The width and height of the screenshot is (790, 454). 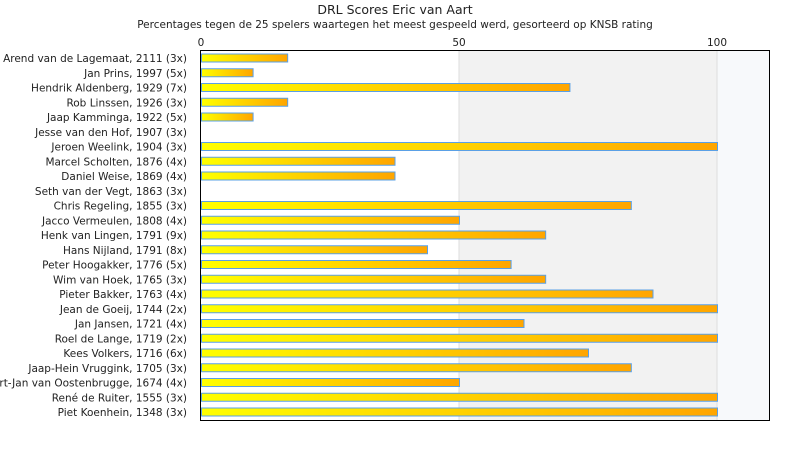 What do you see at coordinates (111, 192) in the screenshot?
I see `category-label: Seth van der Vegt, 1863 (3x)` at bounding box center [111, 192].